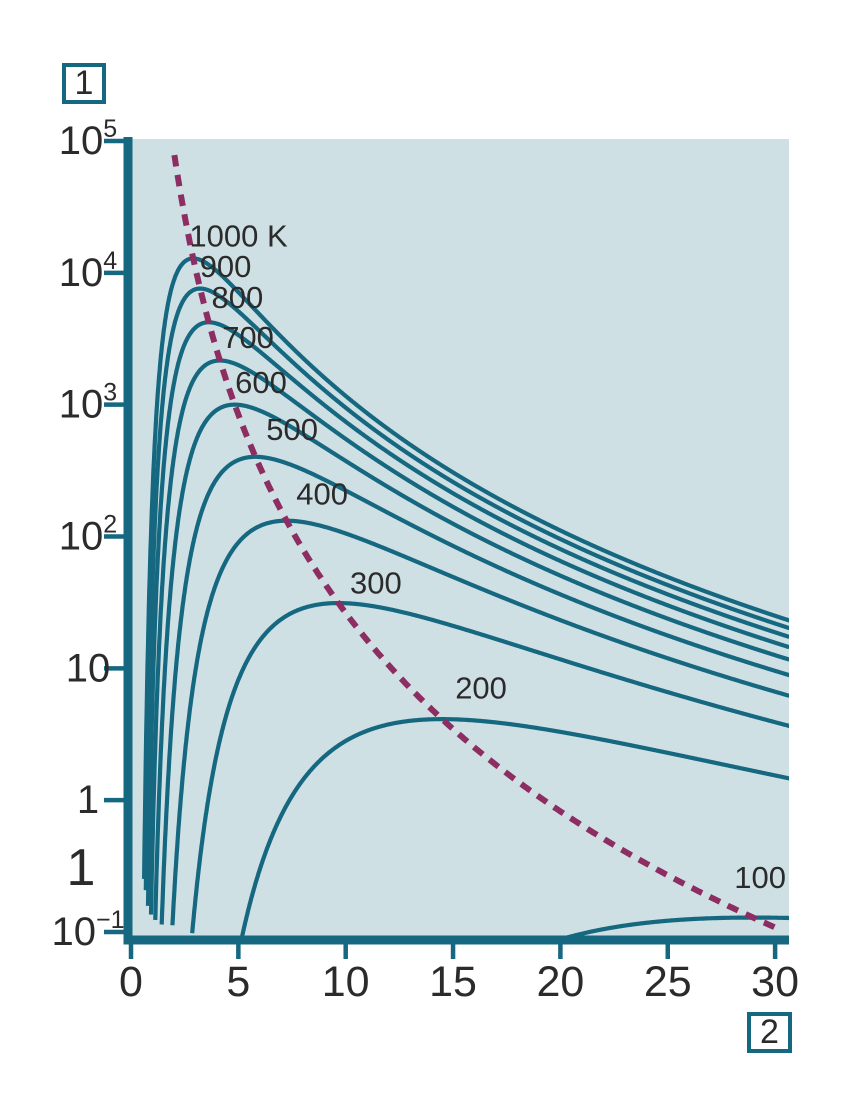 The width and height of the screenshot is (850, 1115). Describe the element at coordinates (775, 982) in the screenshot. I see `x-tick-label: 30` at that location.